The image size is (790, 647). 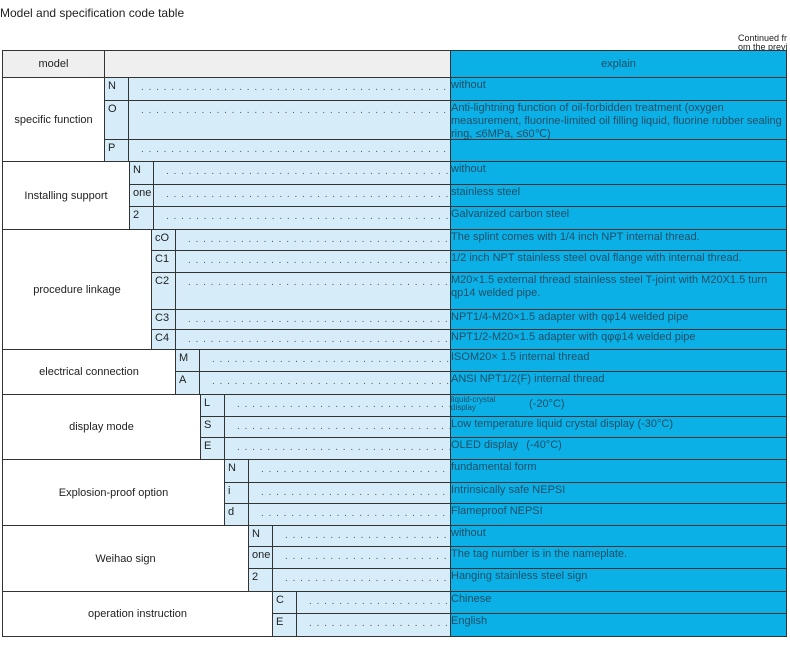 What do you see at coordinates (763, 43) in the screenshot?
I see `continued-note: Continued from the previ` at bounding box center [763, 43].